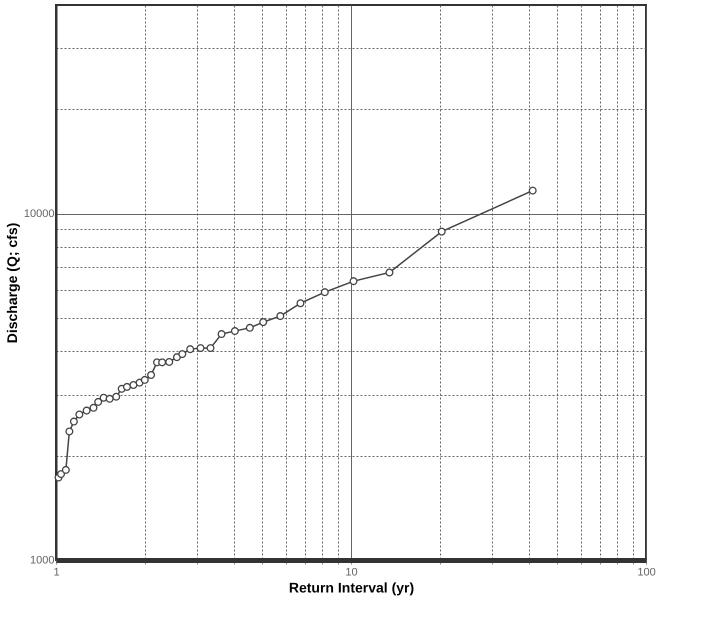  I want to click on y-tick-label: 1000, so click(42, 560).